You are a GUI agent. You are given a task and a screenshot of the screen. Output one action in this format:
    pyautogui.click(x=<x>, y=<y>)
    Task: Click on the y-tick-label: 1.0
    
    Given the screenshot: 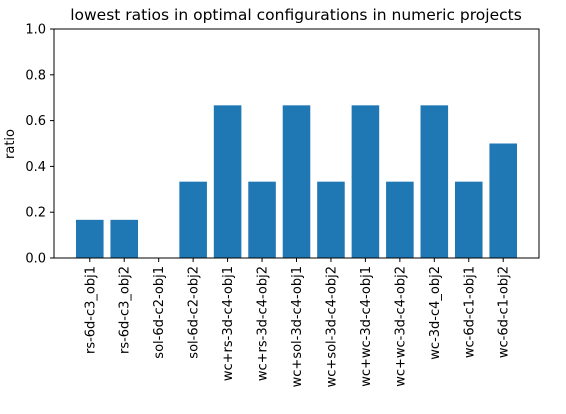 What is the action you would take?
    pyautogui.click(x=35, y=30)
    